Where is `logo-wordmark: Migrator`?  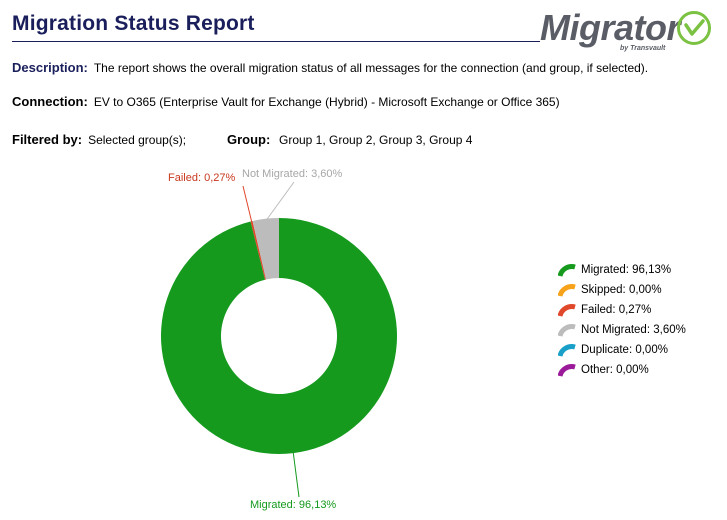 logo-wordmark: Migrator is located at coordinates (610, 27).